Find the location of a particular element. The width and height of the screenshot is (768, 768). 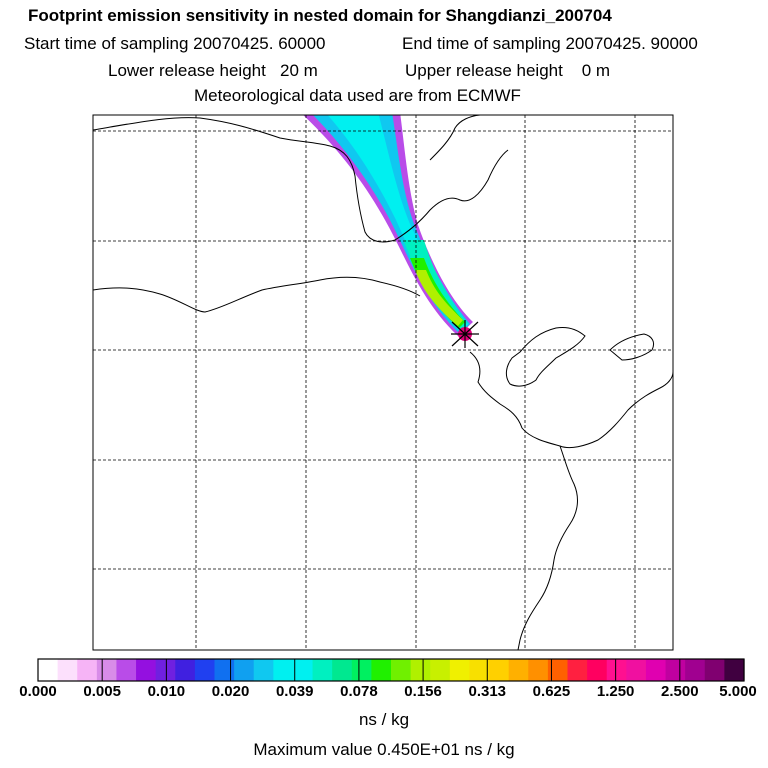

met-data-source: Meteorological data used are from ECMWF is located at coordinates (357, 95).